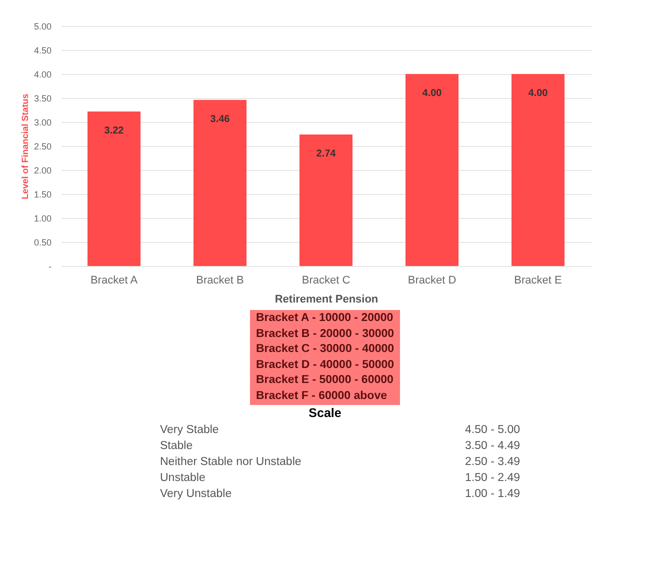 The height and width of the screenshot is (564, 650). What do you see at coordinates (325, 380) in the screenshot?
I see `text: Bracket E - 50000 - 60000` at bounding box center [325, 380].